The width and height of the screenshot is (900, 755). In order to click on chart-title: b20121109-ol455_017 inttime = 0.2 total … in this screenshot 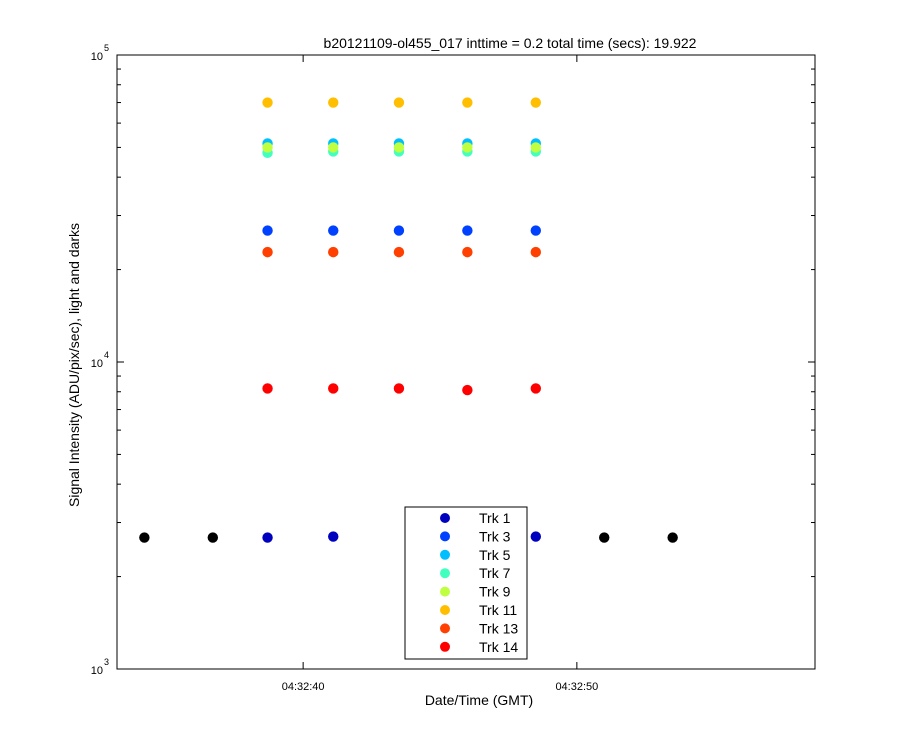, I will do `click(510, 43)`.